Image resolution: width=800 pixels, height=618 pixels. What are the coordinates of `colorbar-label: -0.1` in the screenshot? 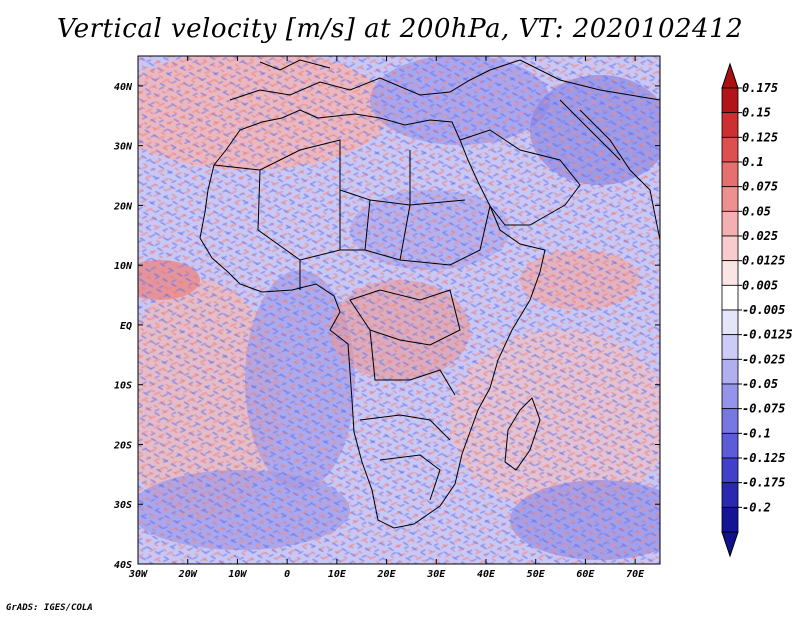 It's located at (756, 433).